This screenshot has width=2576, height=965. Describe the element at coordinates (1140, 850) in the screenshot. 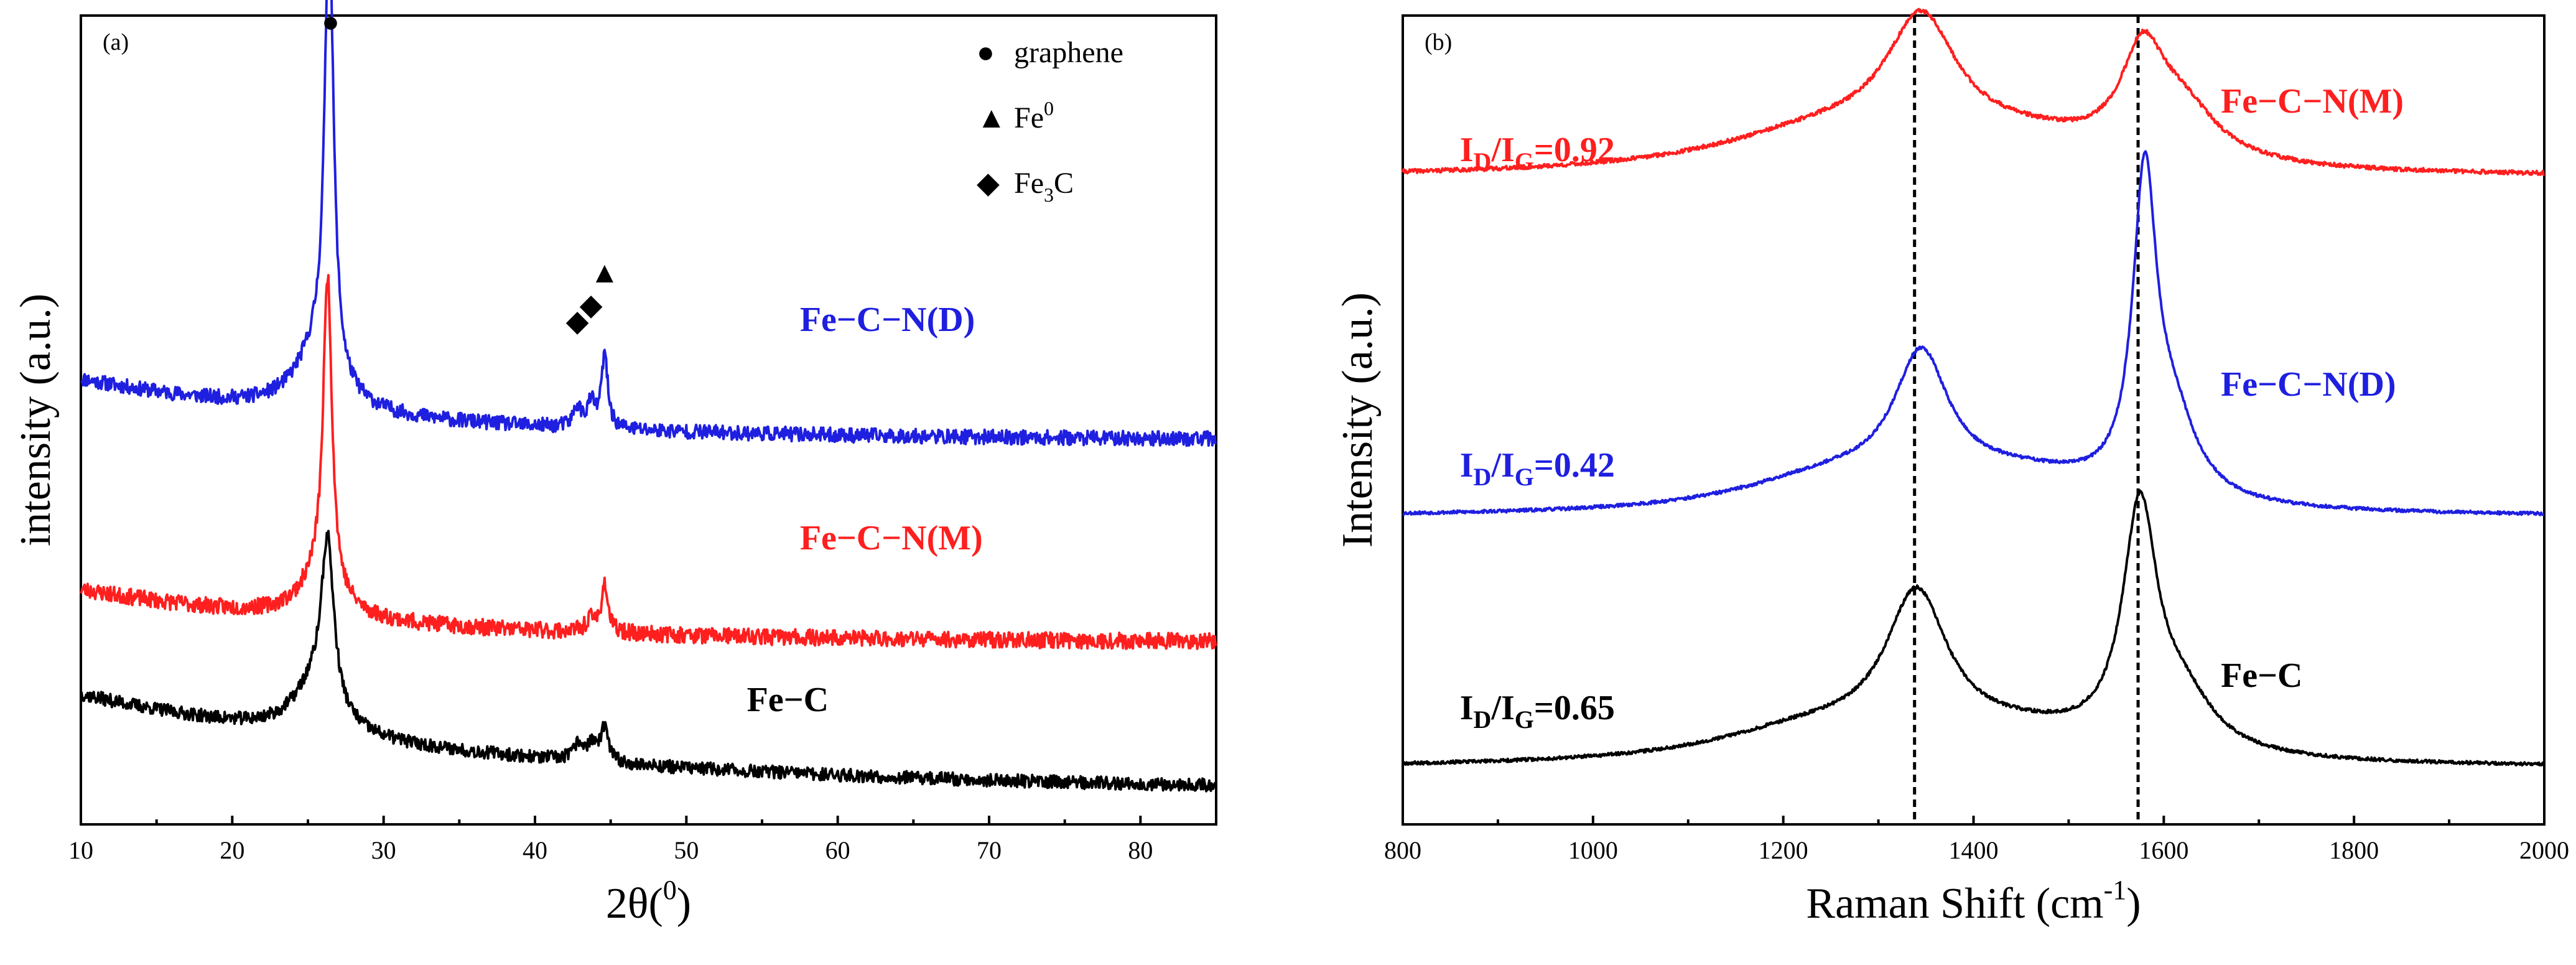

I see `x-tick-label: 80` at that location.